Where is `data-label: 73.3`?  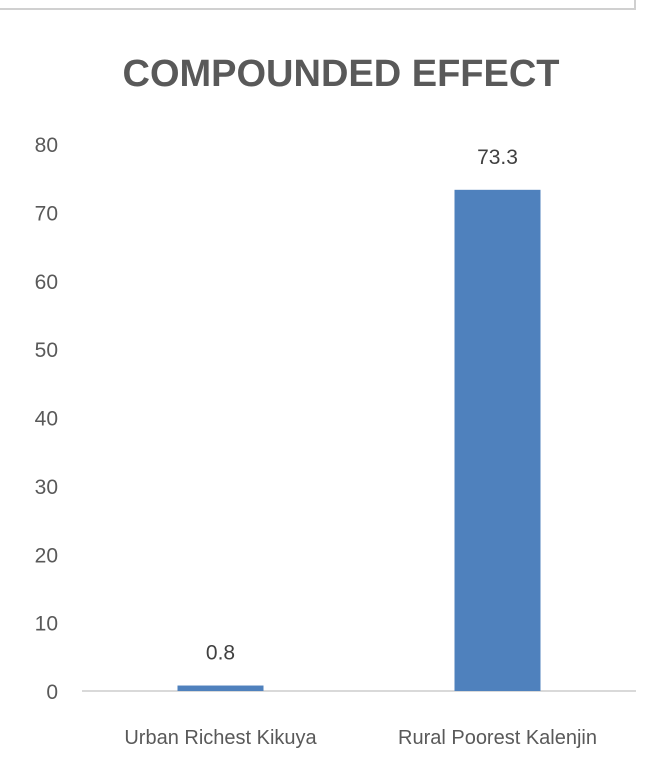
data-label: 73.3 is located at coordinates (497, 157).